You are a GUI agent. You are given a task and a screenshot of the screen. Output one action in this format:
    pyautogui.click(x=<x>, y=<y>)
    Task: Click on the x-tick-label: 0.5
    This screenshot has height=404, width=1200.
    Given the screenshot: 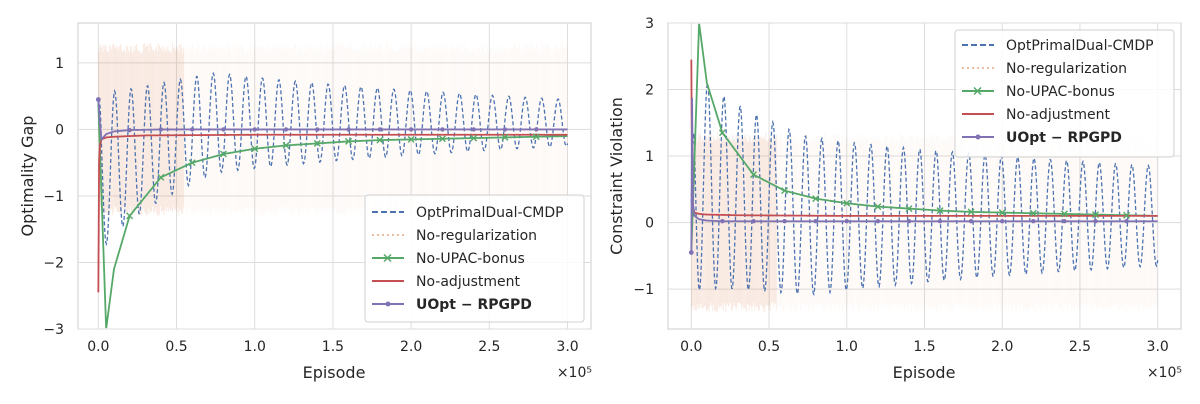 What is the action you would take?
    pyautogui.click(x=769, y=347)
    